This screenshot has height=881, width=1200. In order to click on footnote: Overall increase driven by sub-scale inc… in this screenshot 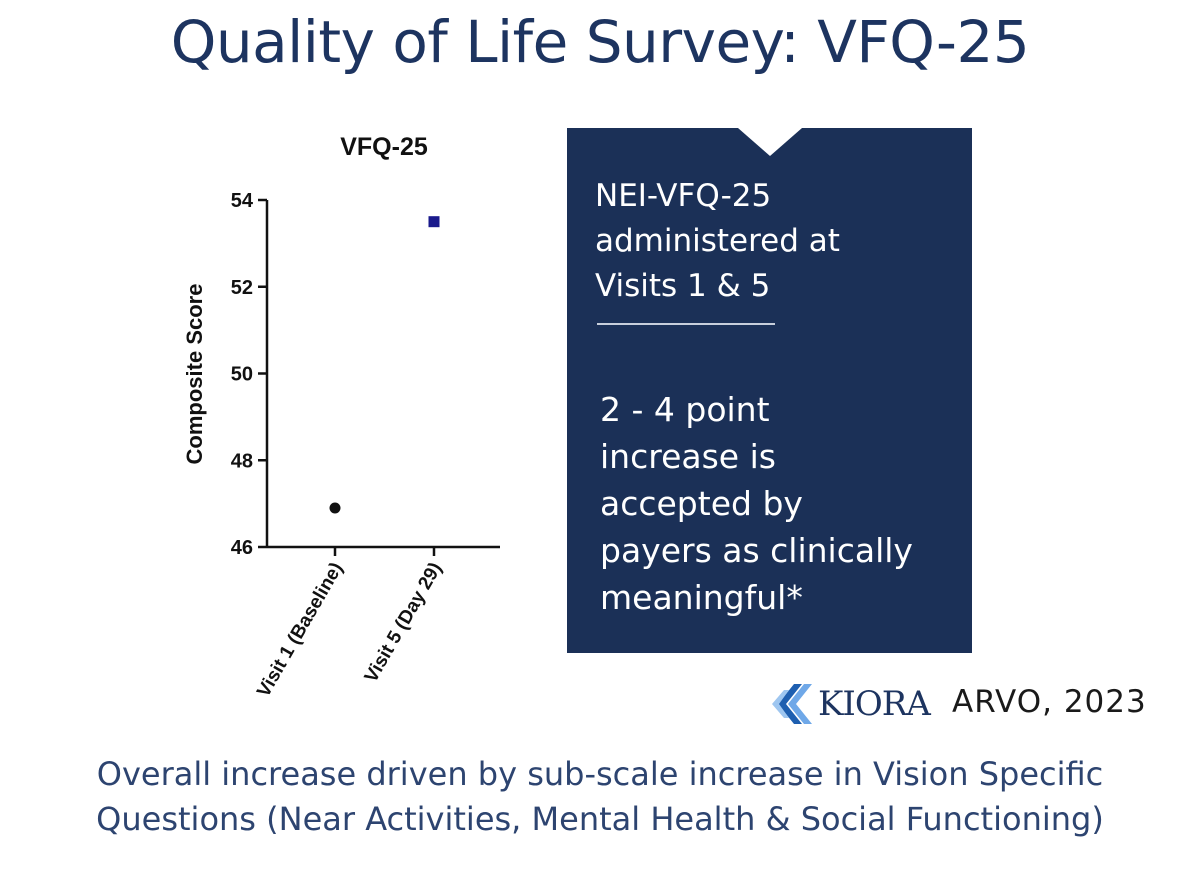, I will do `click(600, 796)`.